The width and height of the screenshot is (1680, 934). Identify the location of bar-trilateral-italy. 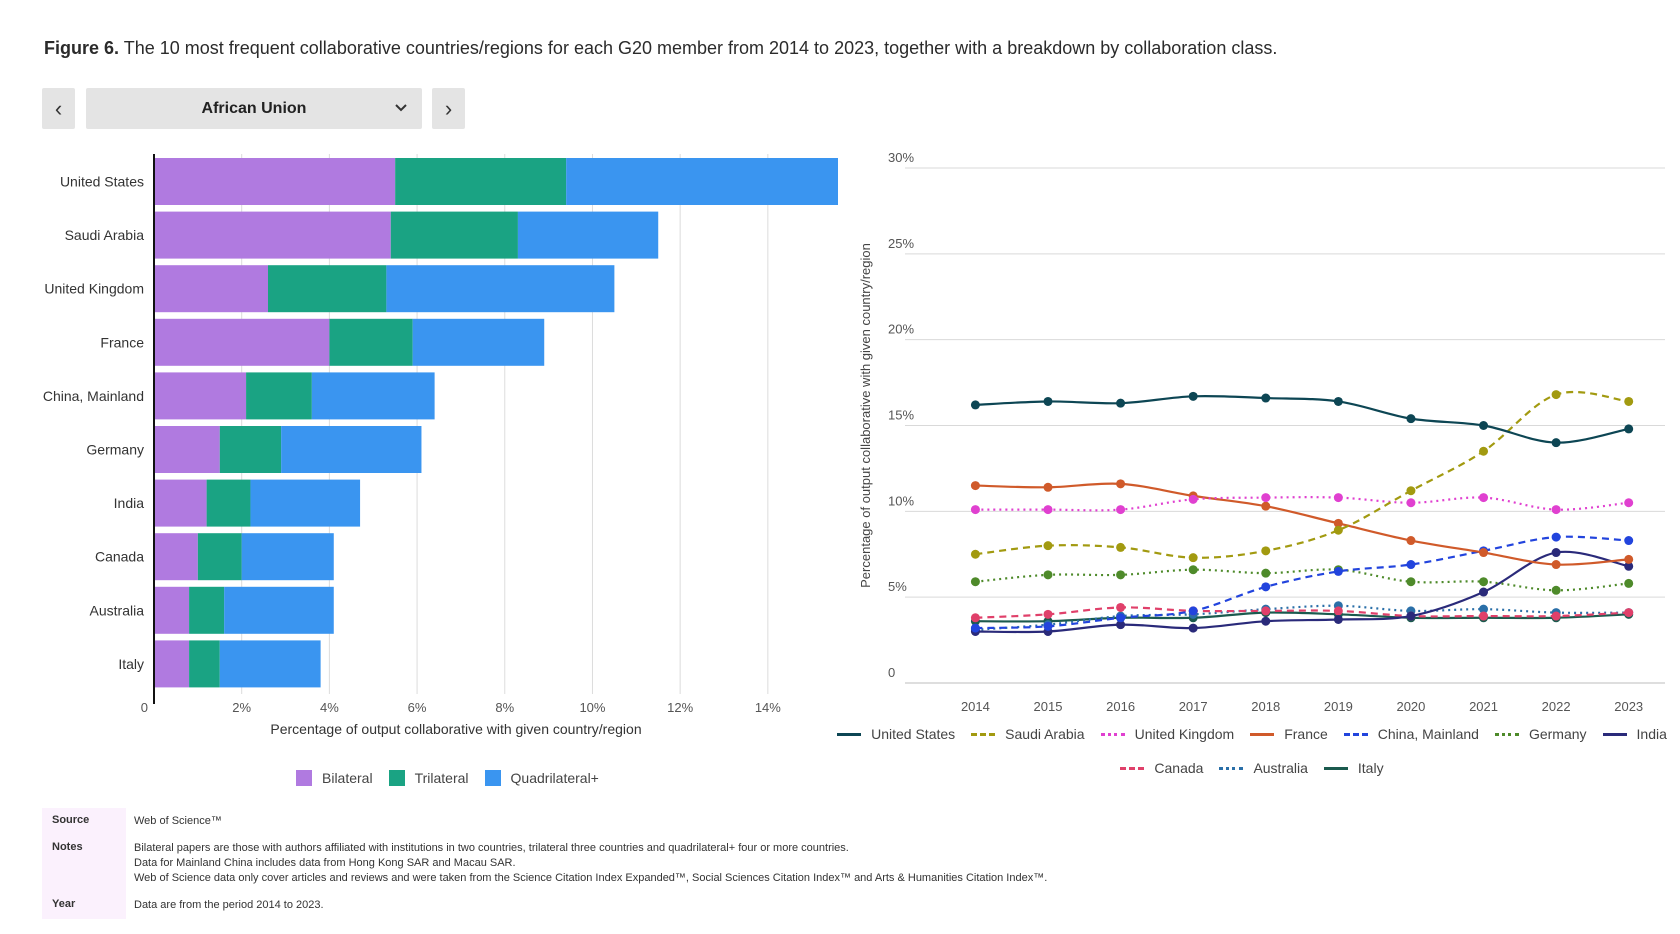
(204, 664).